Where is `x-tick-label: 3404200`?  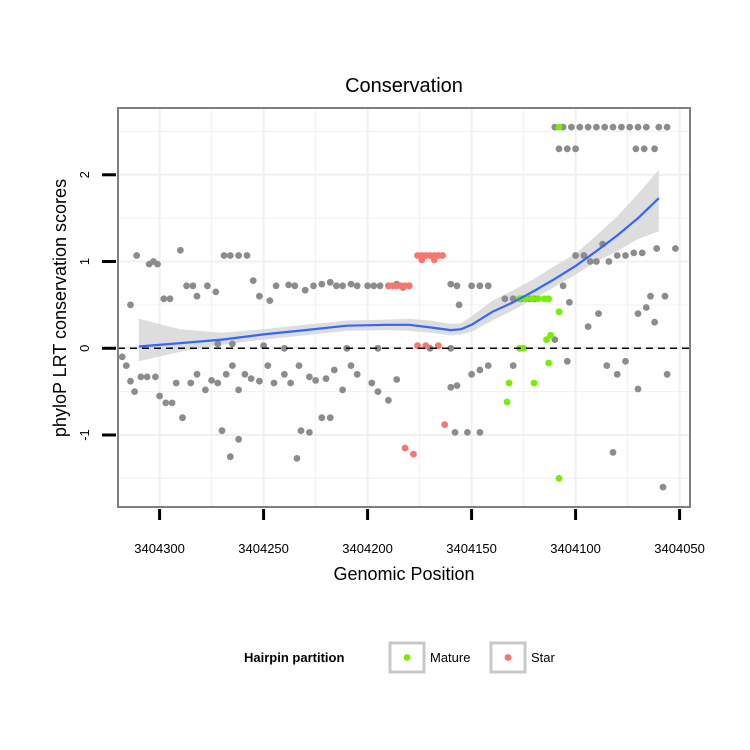 x-tick-label: 3404200 is located at coordinates (367, 548).